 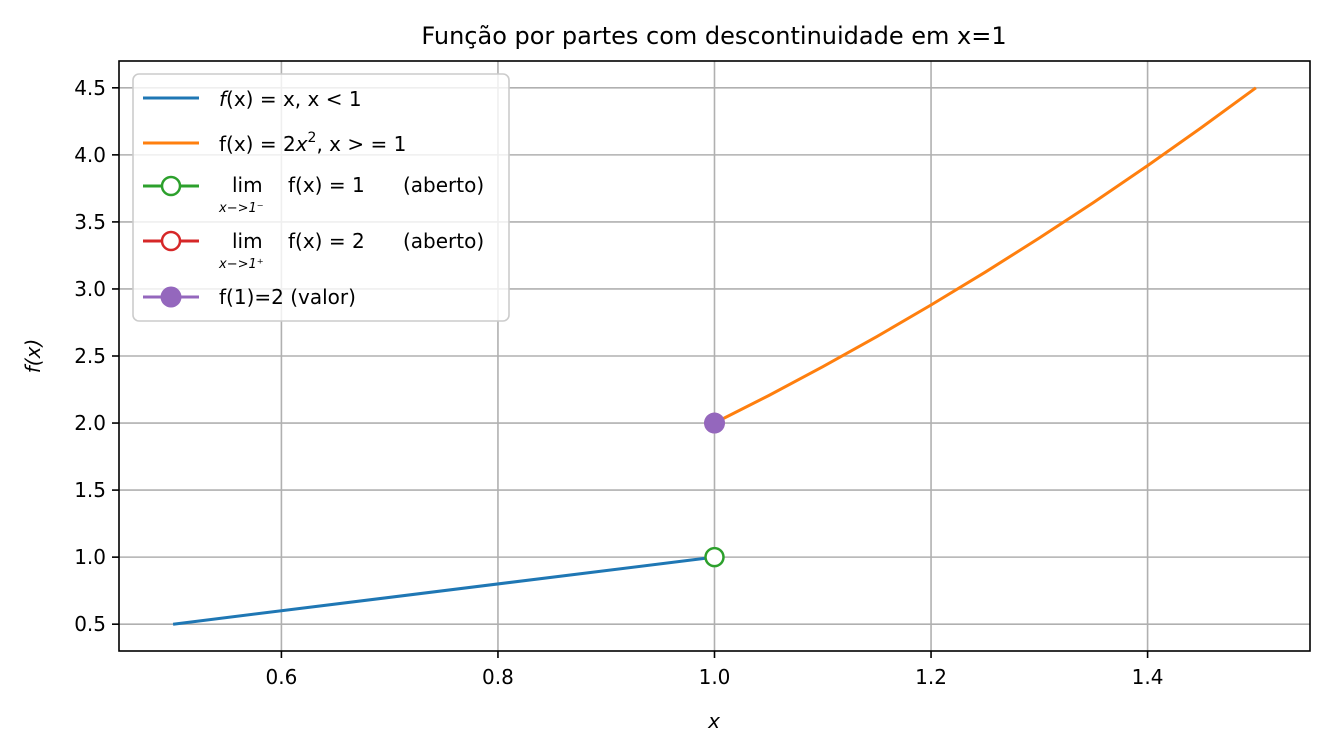 I want to click on legend-entry-4: lim x−>1⁺ f(x) = 2 (aberto), so click(x=313, y=250).